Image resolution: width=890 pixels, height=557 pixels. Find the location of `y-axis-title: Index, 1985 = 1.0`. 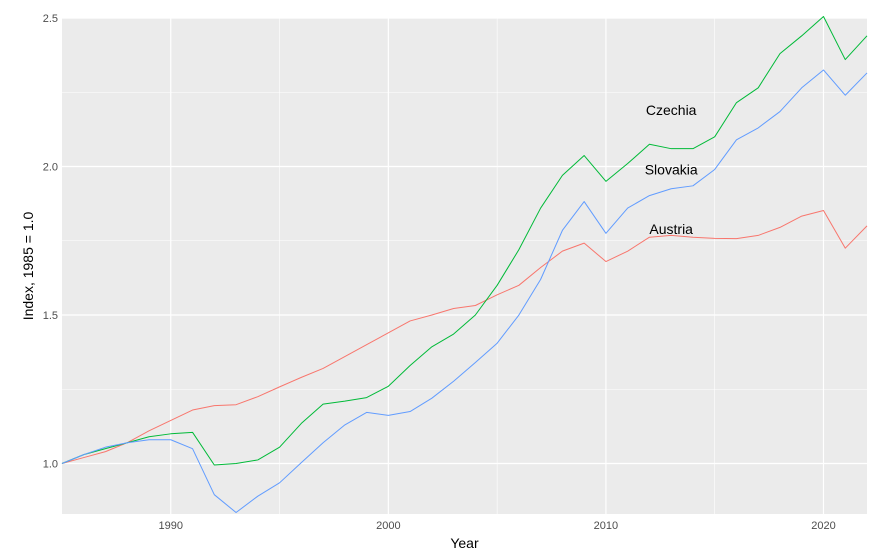

y-axis-title: Index, 1985 = 1.0 is located at coordinates (28, 265).